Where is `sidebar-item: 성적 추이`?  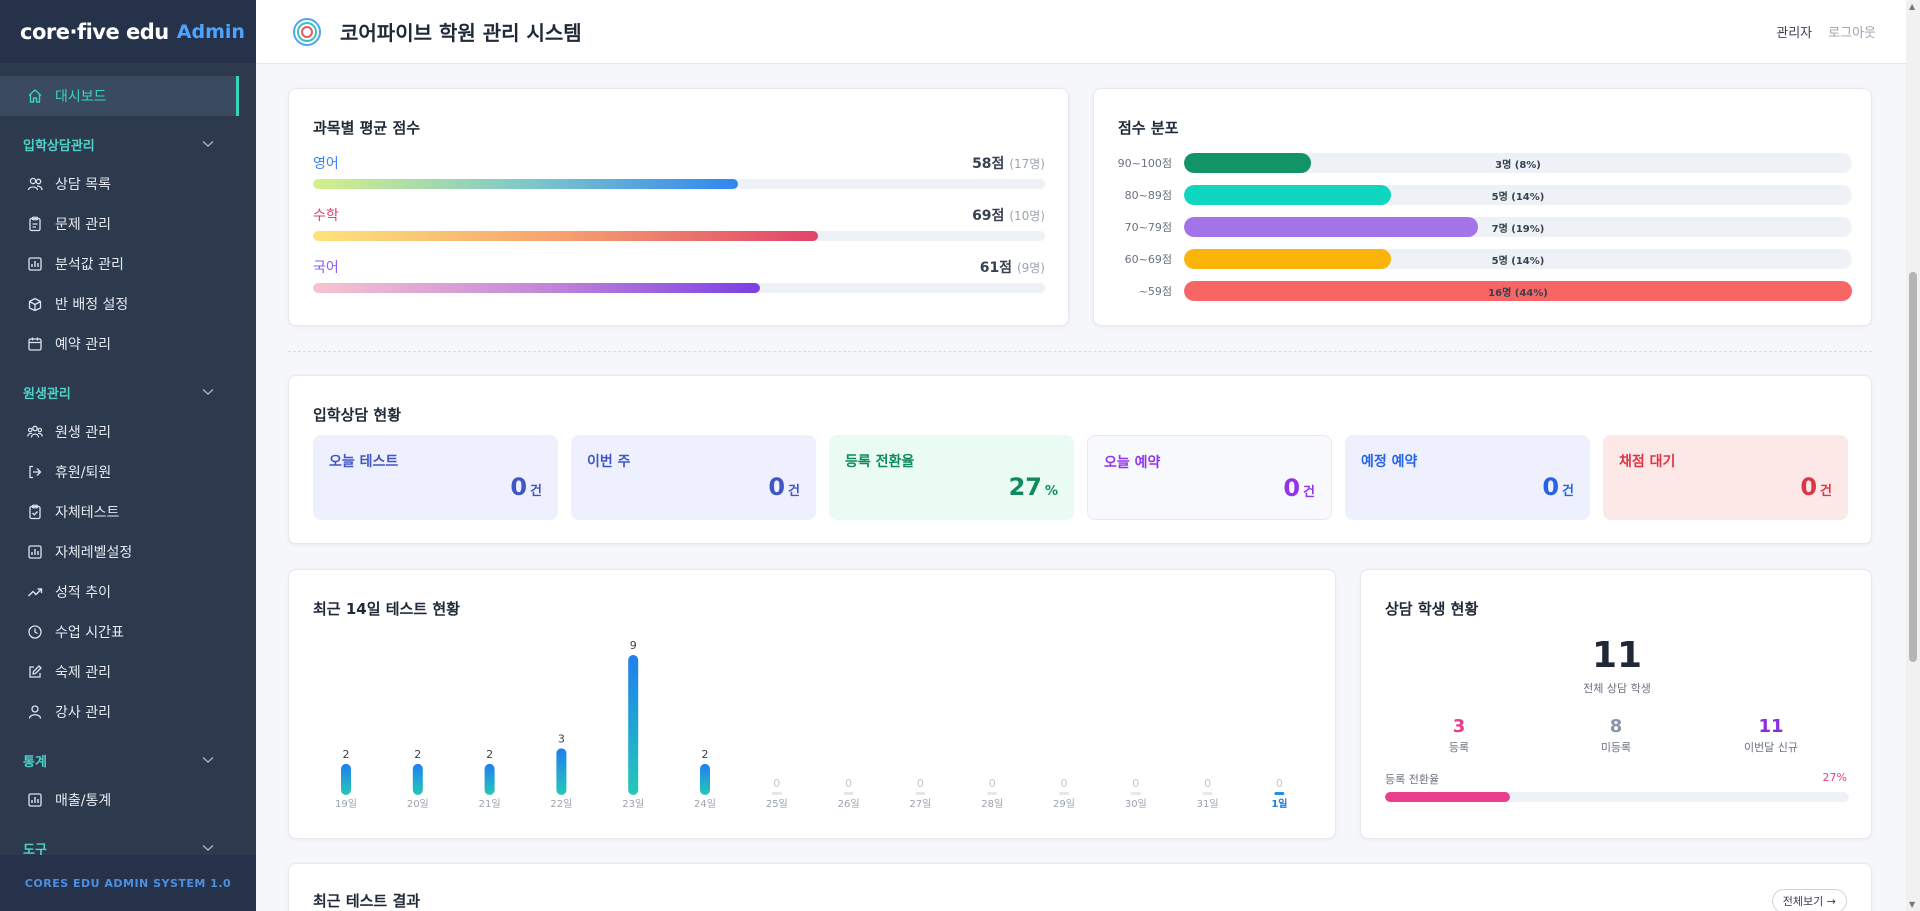
sidebar-item: 성적 추이 is located at coordinates (128, 592).